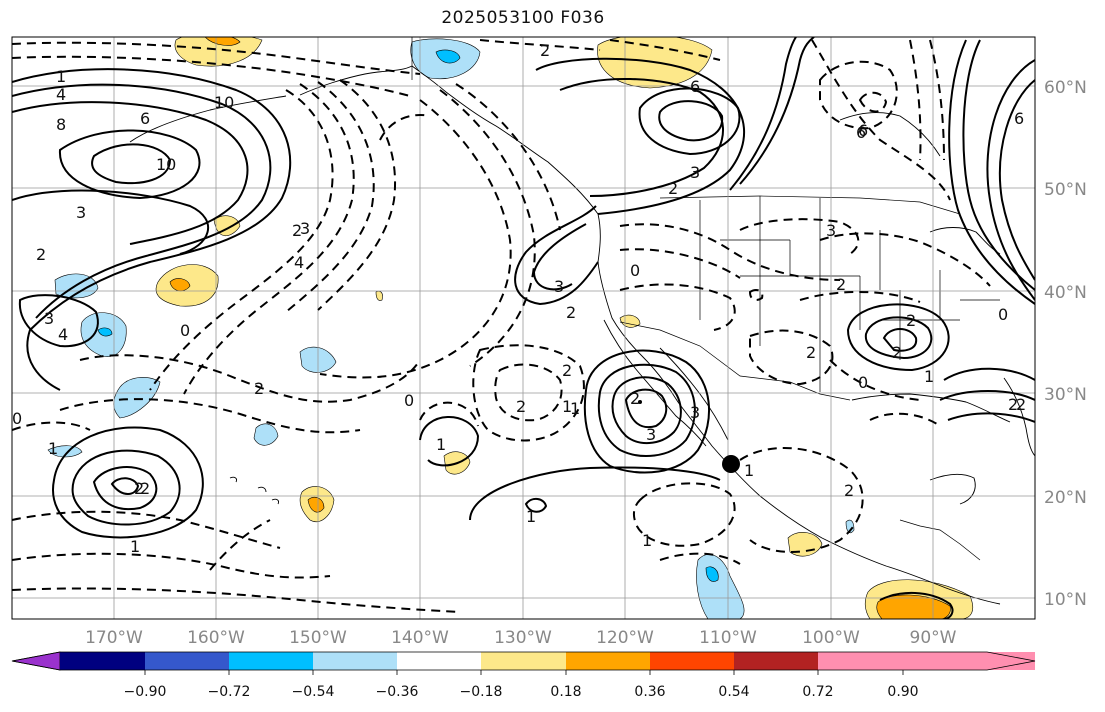 Image resolution: width=1105 pixels, height=712 pixels. What do you see at coordinates (524, 672) in the screenshot?
I see `colorbar-ticks` at bounding box center [524, 672].